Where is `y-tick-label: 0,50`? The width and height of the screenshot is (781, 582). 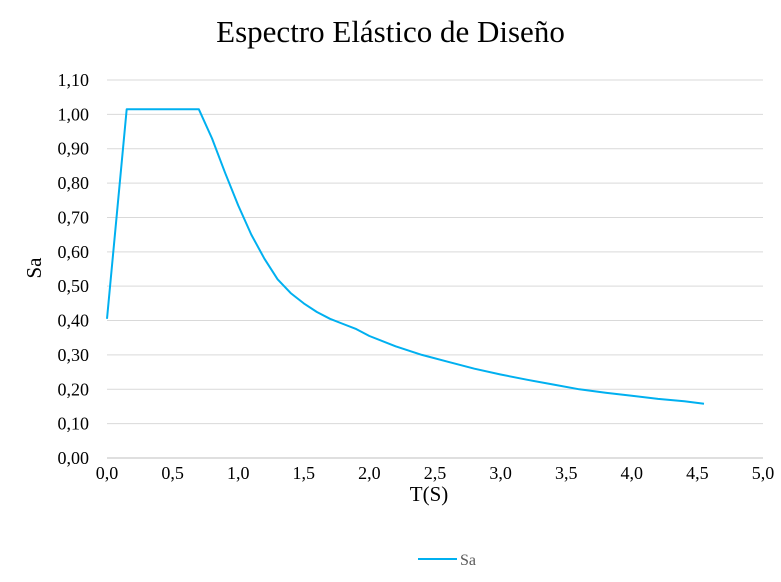
y-tick-label: 0,50 is located at coordinates (74, 286).